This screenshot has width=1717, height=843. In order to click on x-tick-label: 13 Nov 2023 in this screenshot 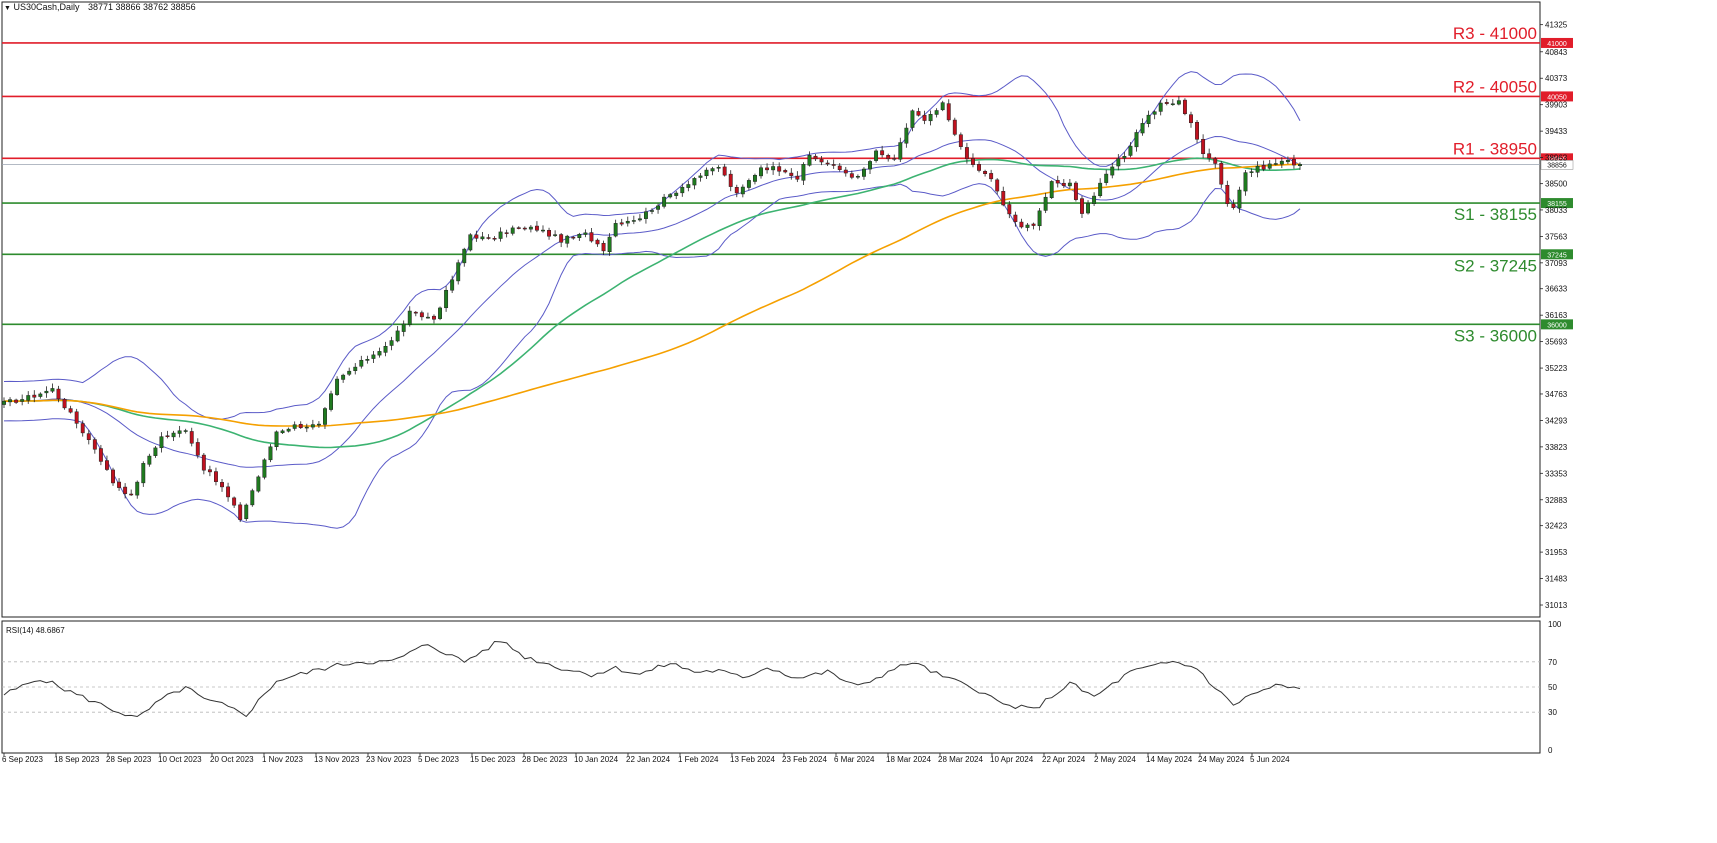, I will do `click(337, 759)`.